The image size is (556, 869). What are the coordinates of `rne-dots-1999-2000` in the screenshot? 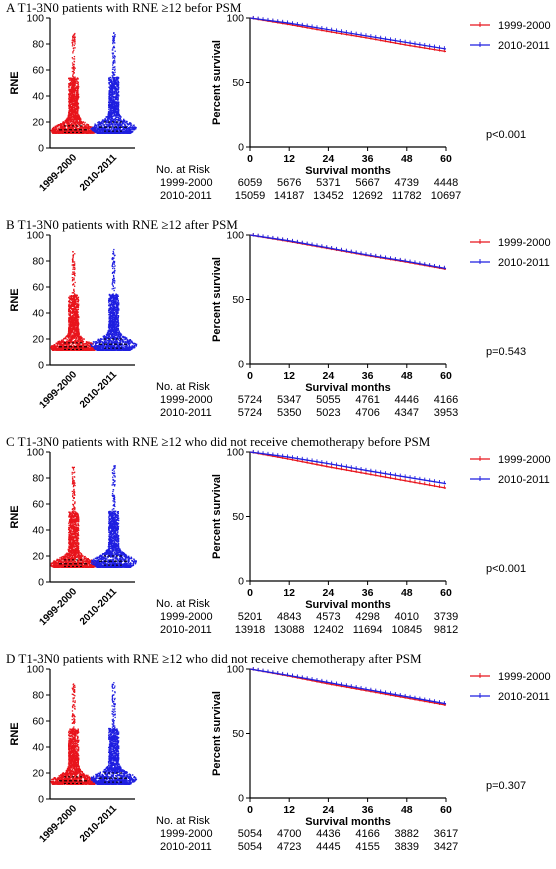 It's located at (73, 301).